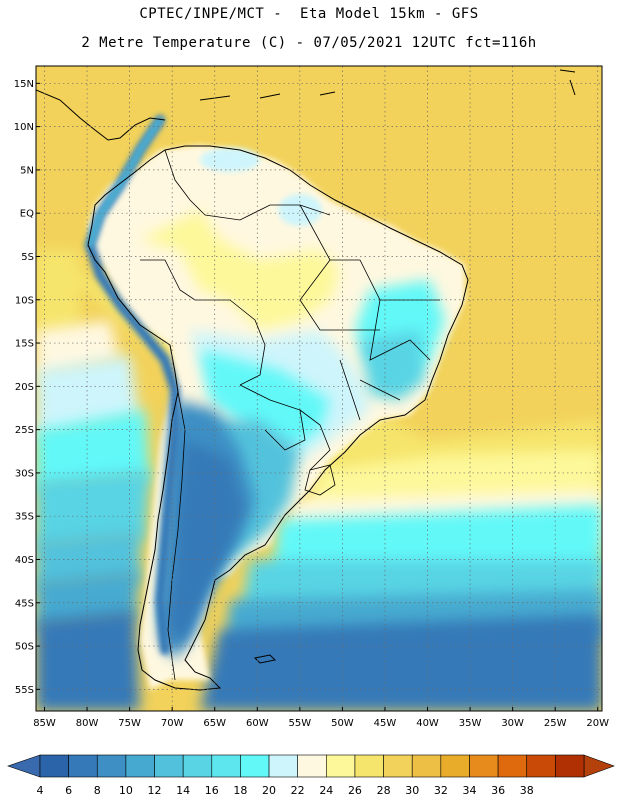 The width and height of the screenshot is (618, 800). I want to click on lat-tick-label: 5S, so click(27, 257).